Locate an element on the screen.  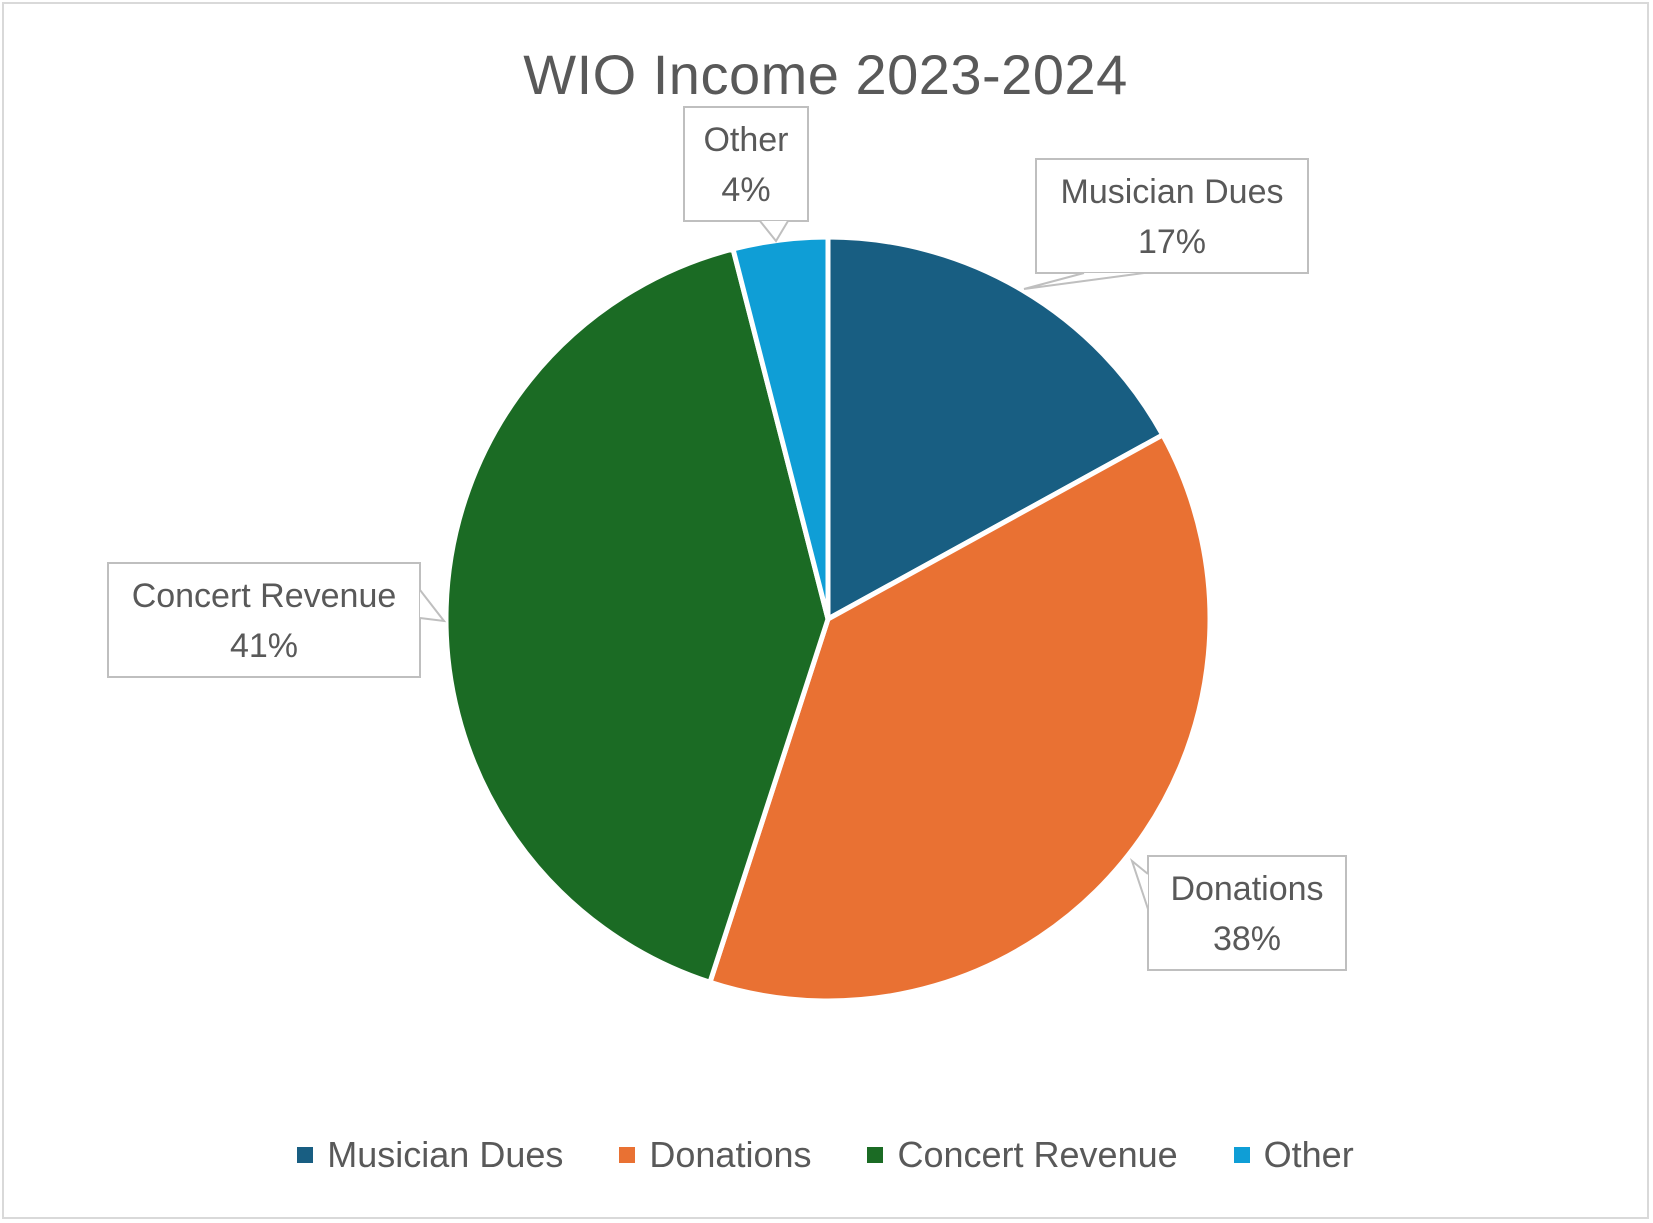
data-label-box-musician-dues is located at coordinates (1172, 216).